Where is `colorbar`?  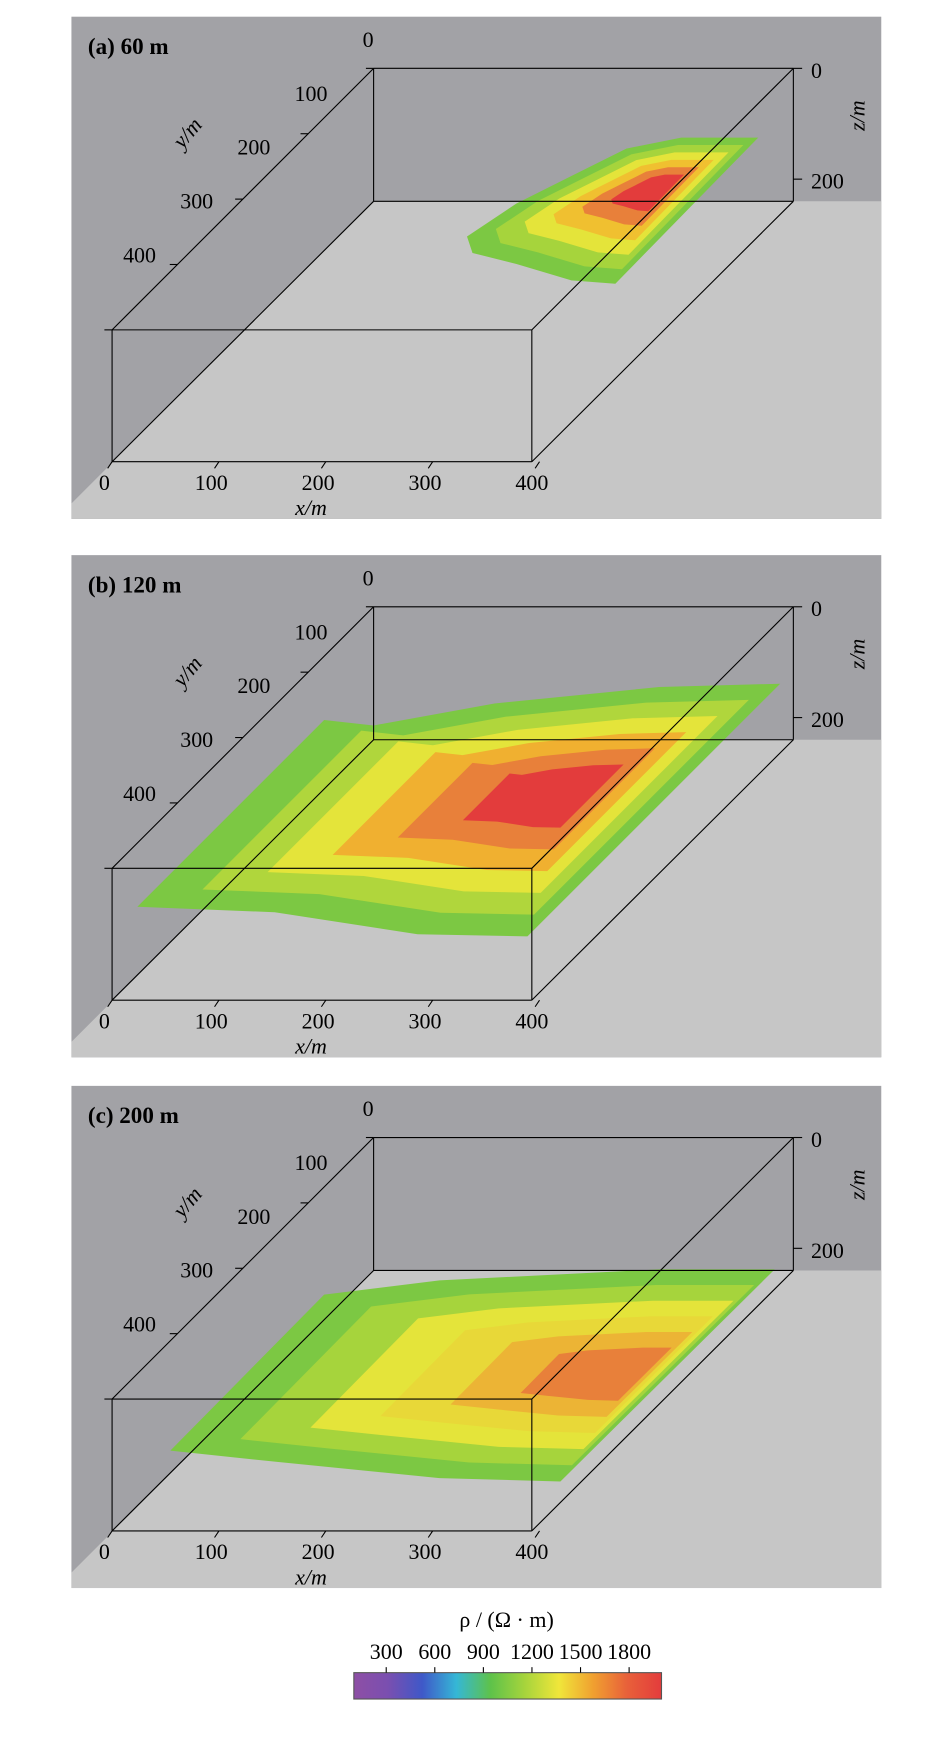 colorbar is located at coordinates (508, 1686).